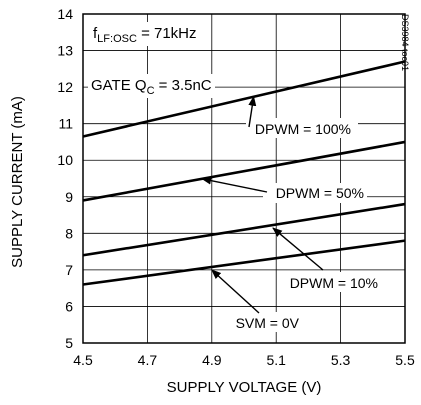 The height and width of the screenshot is (405, 421). Describe the element at coordinates (405, 360) in the screenshot. I see `x-tick-label-5: 5.5` at that location.